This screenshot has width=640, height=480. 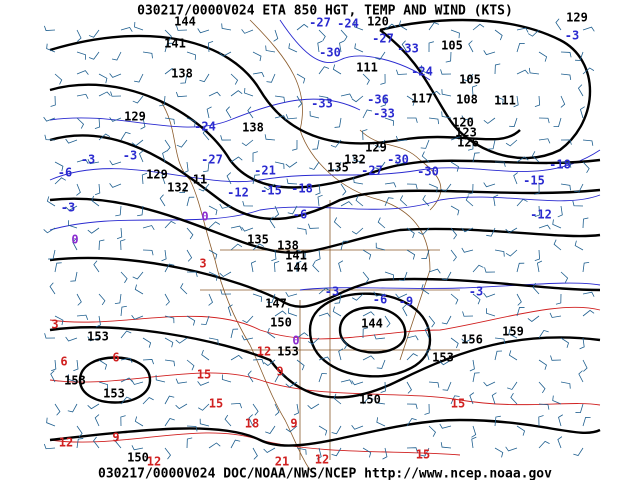 I want to click on height-label: 132, so click(x=355, y=160).